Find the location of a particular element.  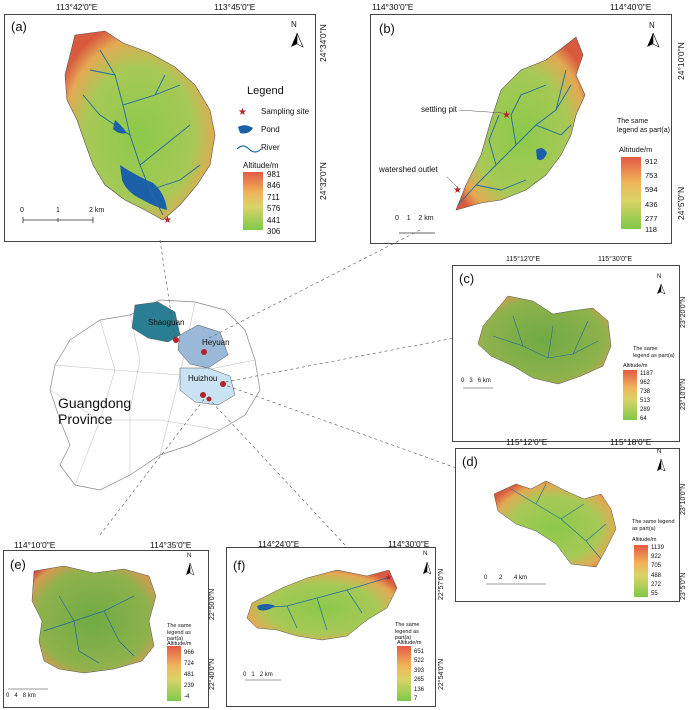

coord-right-d1: 23°10'0"N is located at coordinates (683, 499).